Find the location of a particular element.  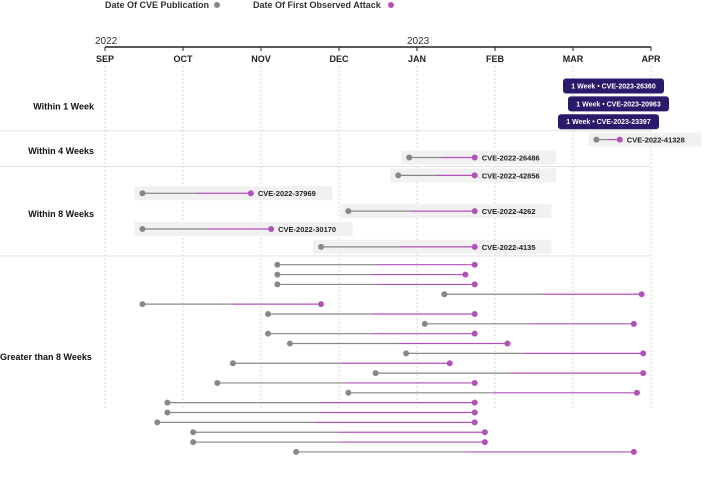

badge-label: 1 Week • CVE-2023-26360 is located at coordinates (613, 87).